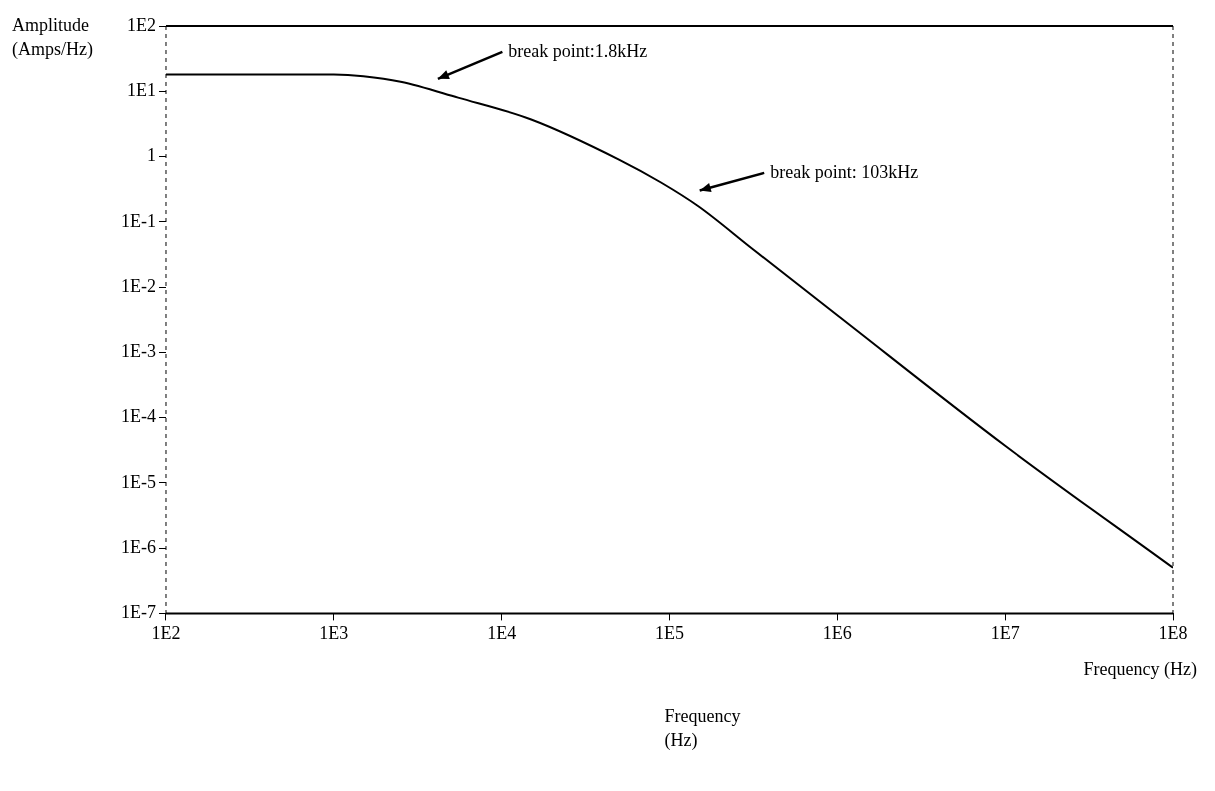 The width and height of the screenshot is (1215, 791). Describe the element at coordinates (578, 50) in the screenshot. I see `annotation: break point:1.8kHz` at that location.